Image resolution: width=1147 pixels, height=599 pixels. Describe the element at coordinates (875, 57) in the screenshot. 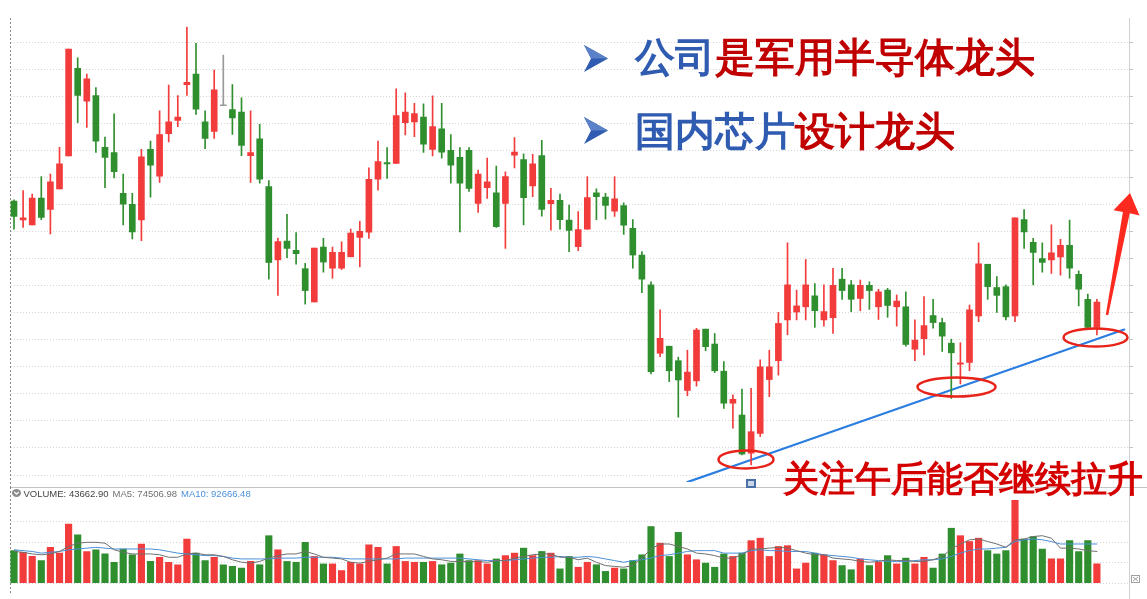

I see `annotation: 是军用半导体龙头` at that location.